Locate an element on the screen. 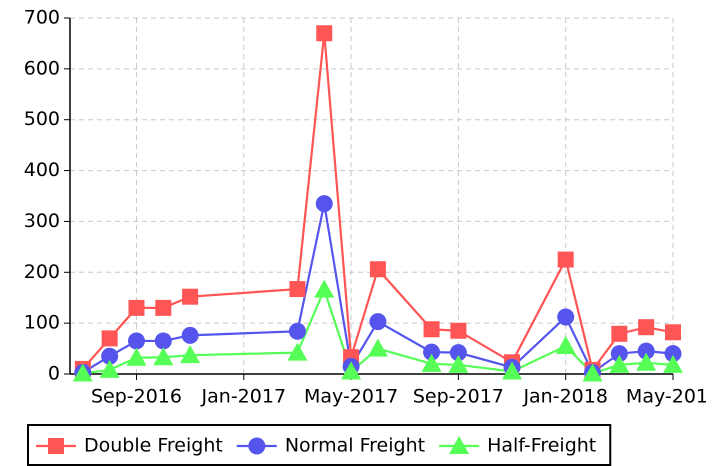 Image resolution: width=724 pixels, height=466 pixels. x-tick-label: Sep-2016 is located at coordinates (136, 397).